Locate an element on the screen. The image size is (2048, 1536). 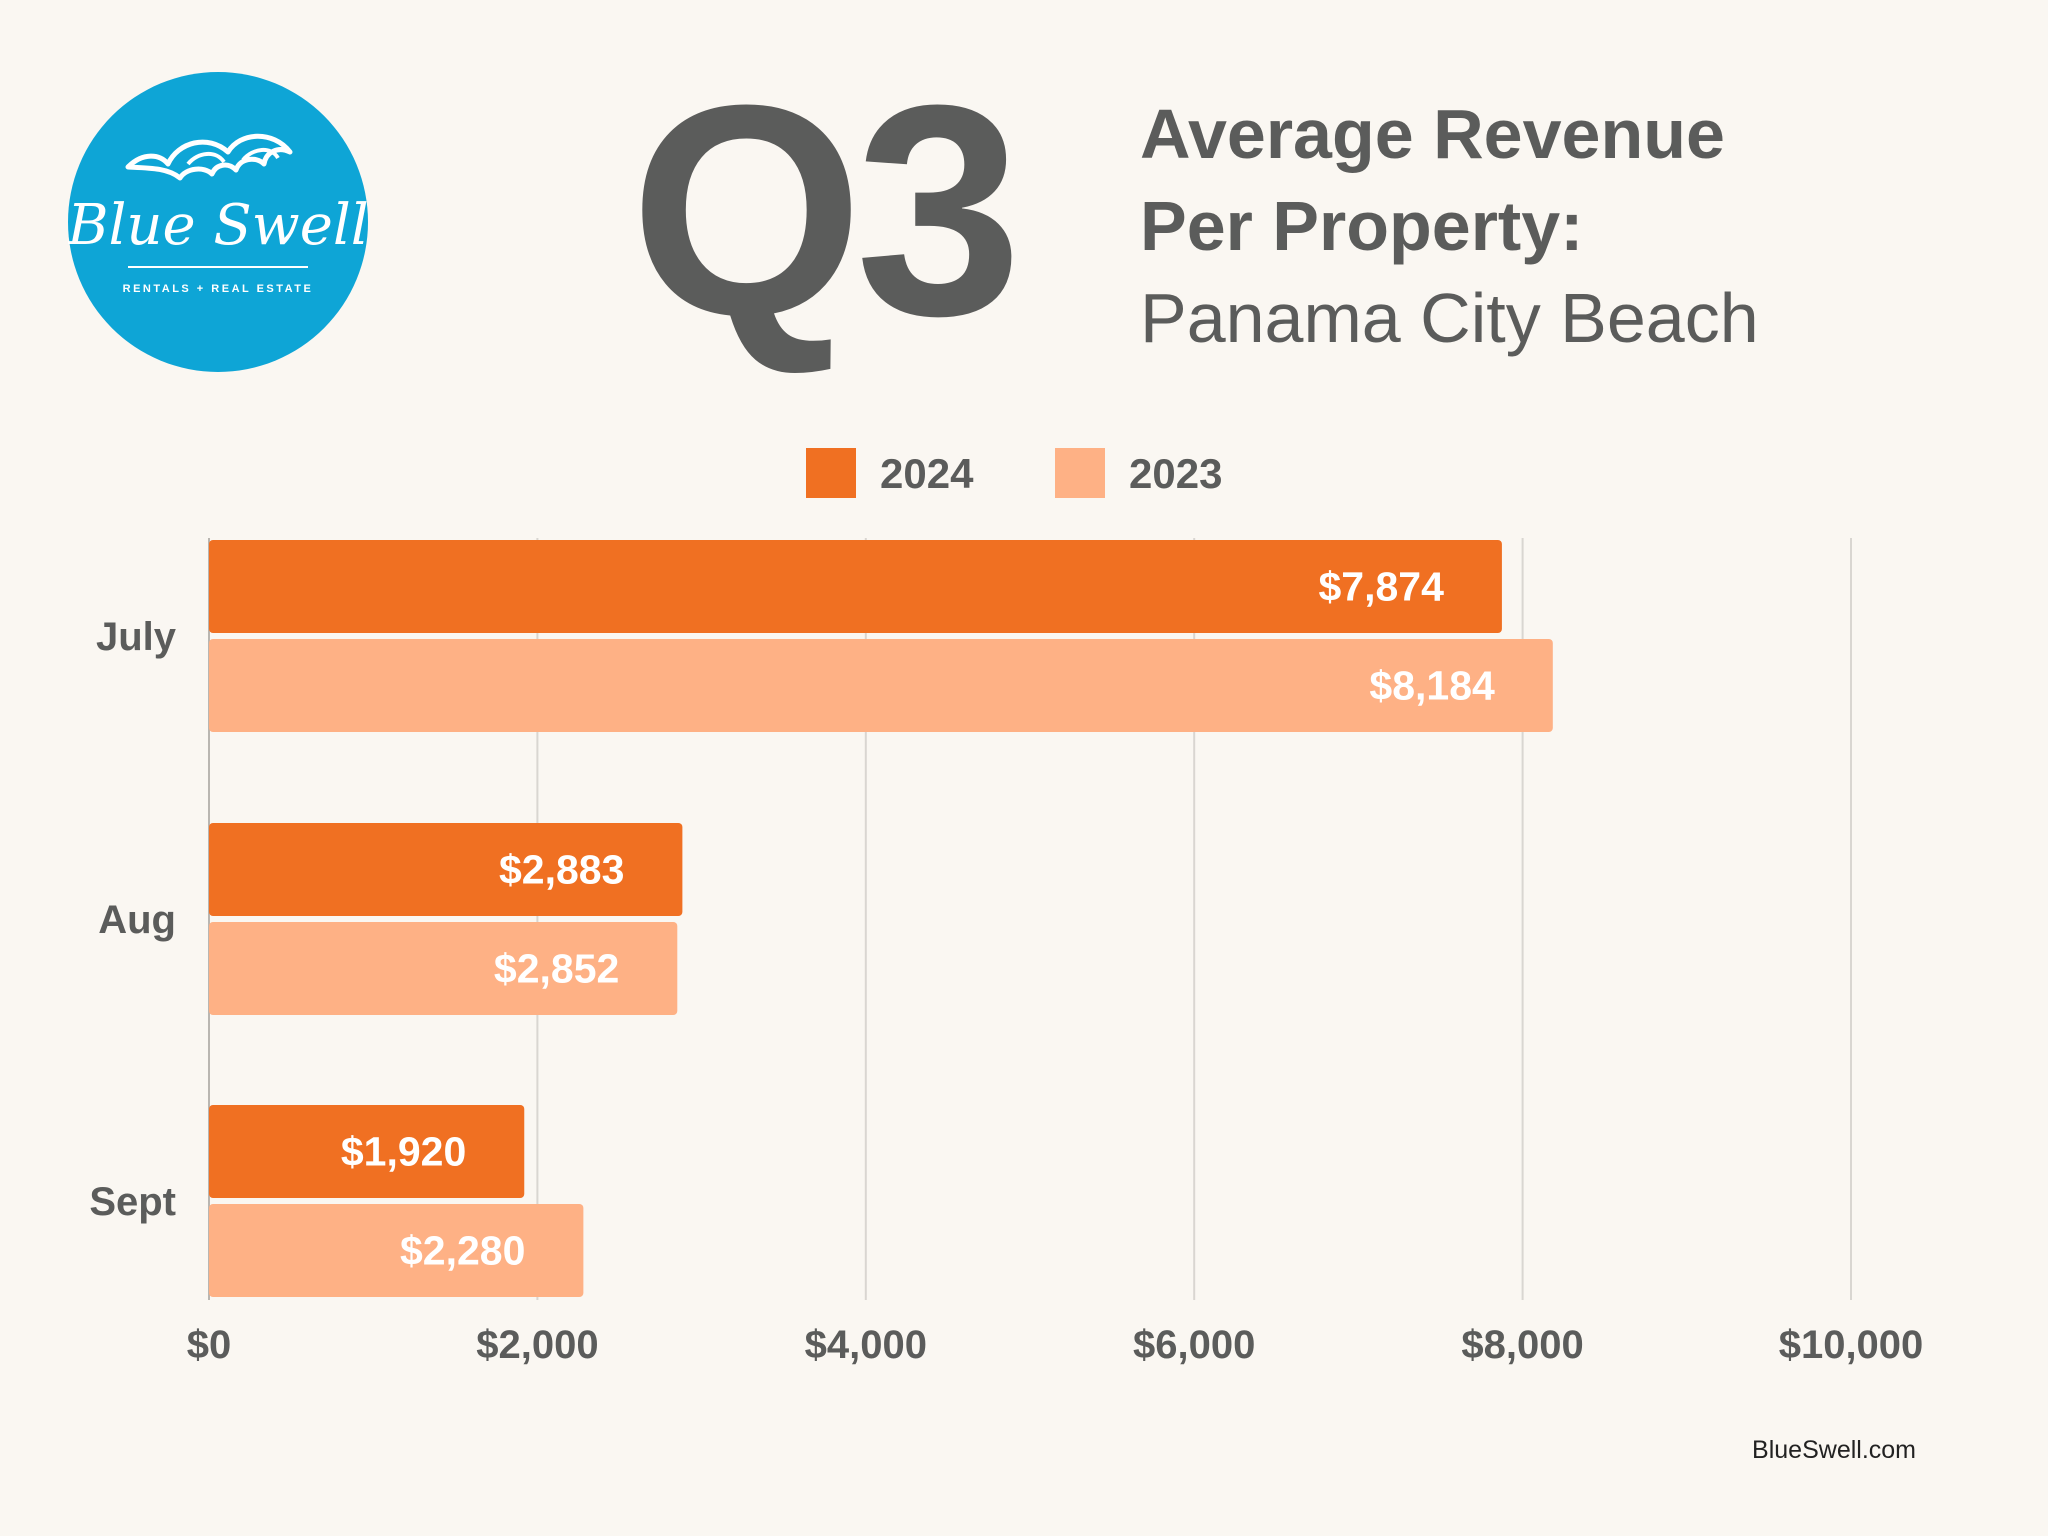
quarter-label: Q3 is located at coordinates (826, 210).